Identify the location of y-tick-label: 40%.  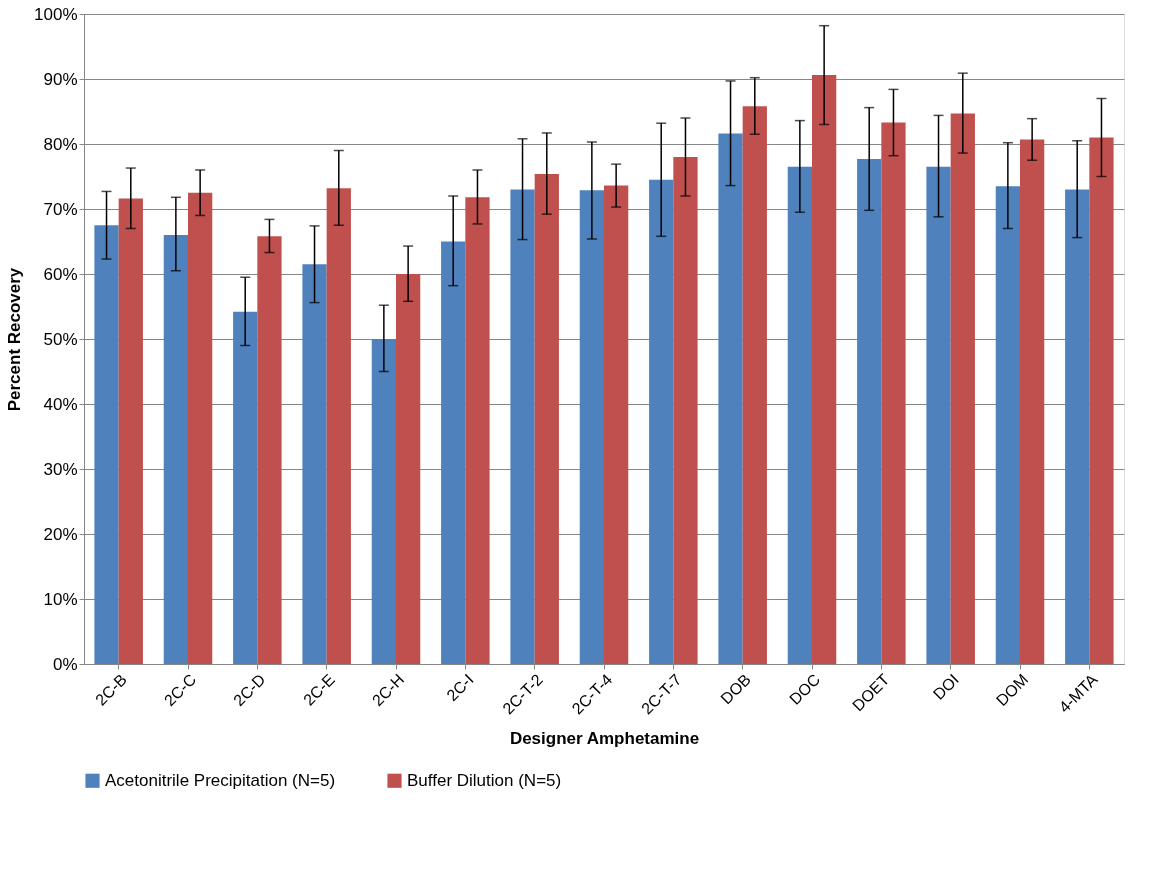
(60, 404).